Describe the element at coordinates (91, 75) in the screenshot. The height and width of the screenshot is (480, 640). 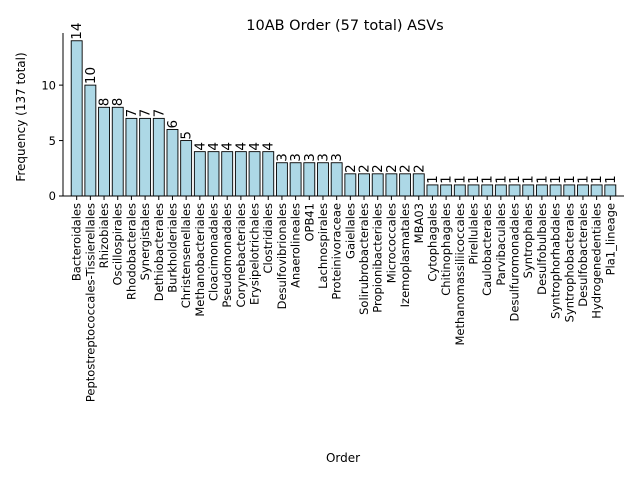
I see `bar-value-label: 10` at that location.